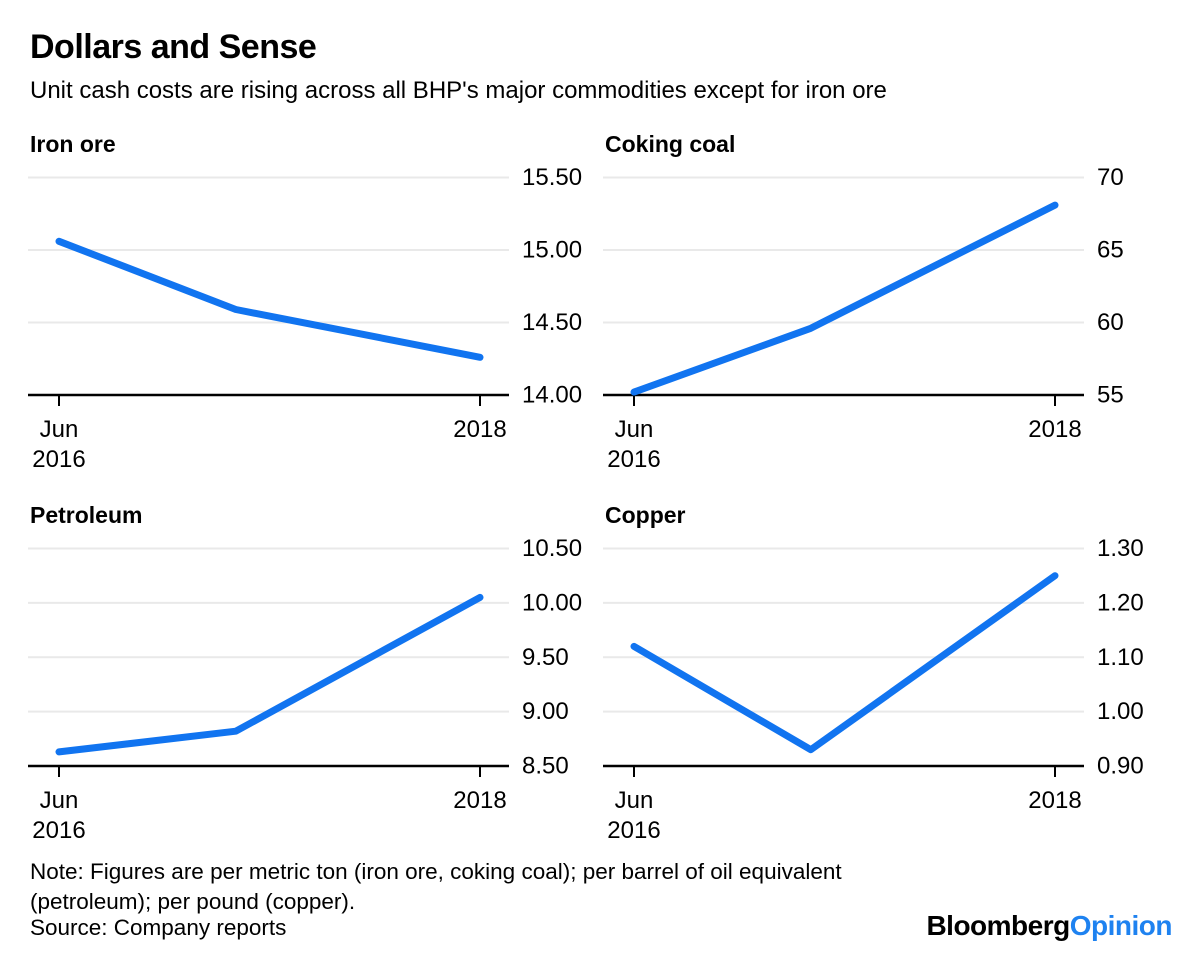 This screenshot has height=955, width=1200. I want to click on page-title: Dollars and Sense, so click(173, 47).